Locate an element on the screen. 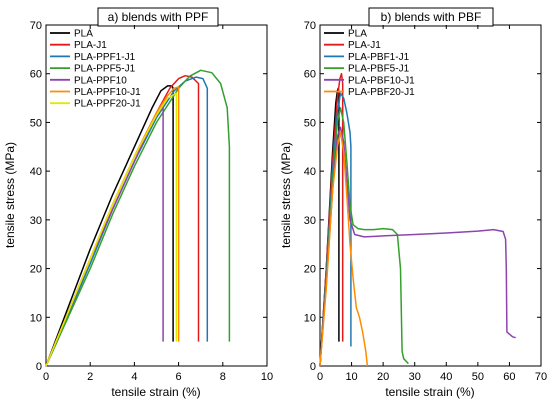  chart-title-a: a) blends with PPF is located at coordinates (158, 17).